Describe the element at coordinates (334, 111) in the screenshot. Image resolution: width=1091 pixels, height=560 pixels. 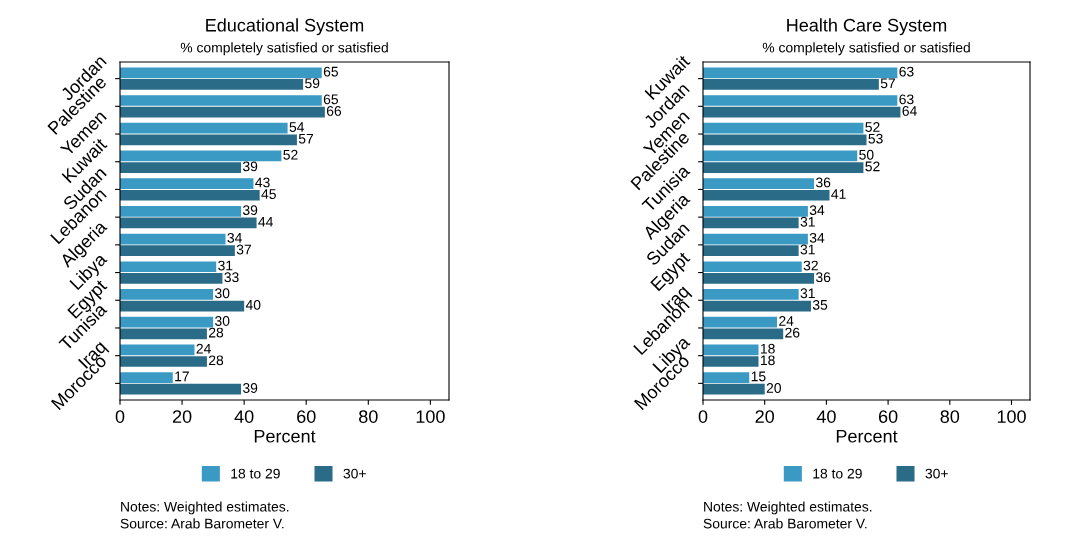
I see `data-label: 66` at that location.